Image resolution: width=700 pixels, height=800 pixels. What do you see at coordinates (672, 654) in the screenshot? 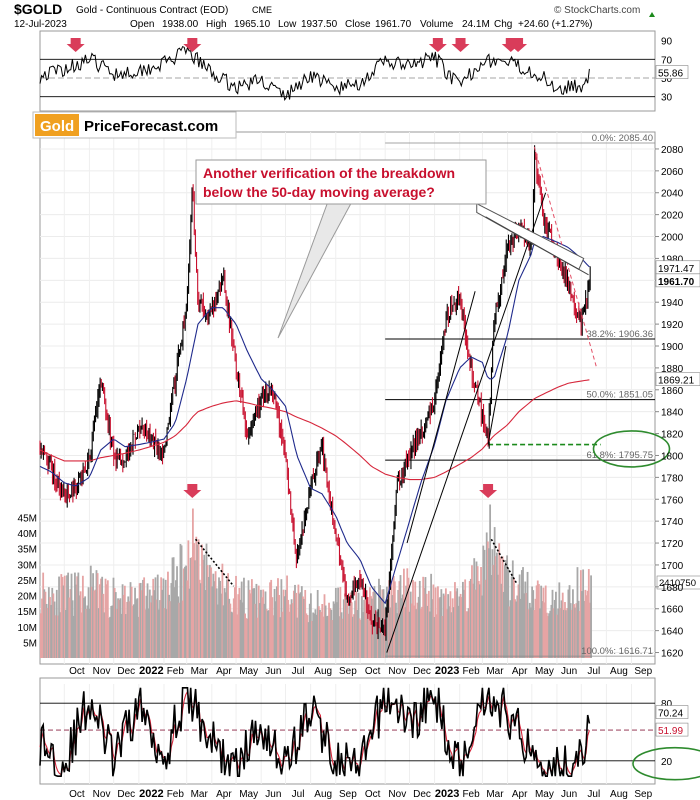
I see `price-tick-label: 1620` at bounding box center [672, 654].